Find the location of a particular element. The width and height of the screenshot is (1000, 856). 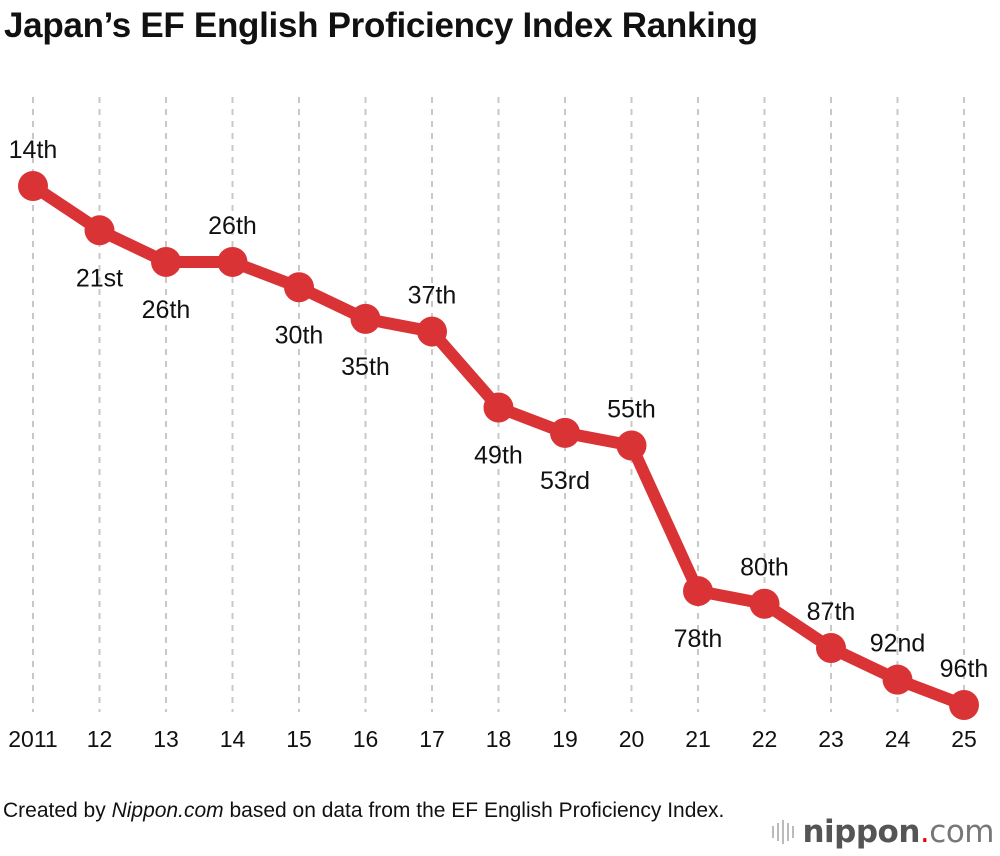

x-tick-label: 16 is located at coordinates (366, 739).